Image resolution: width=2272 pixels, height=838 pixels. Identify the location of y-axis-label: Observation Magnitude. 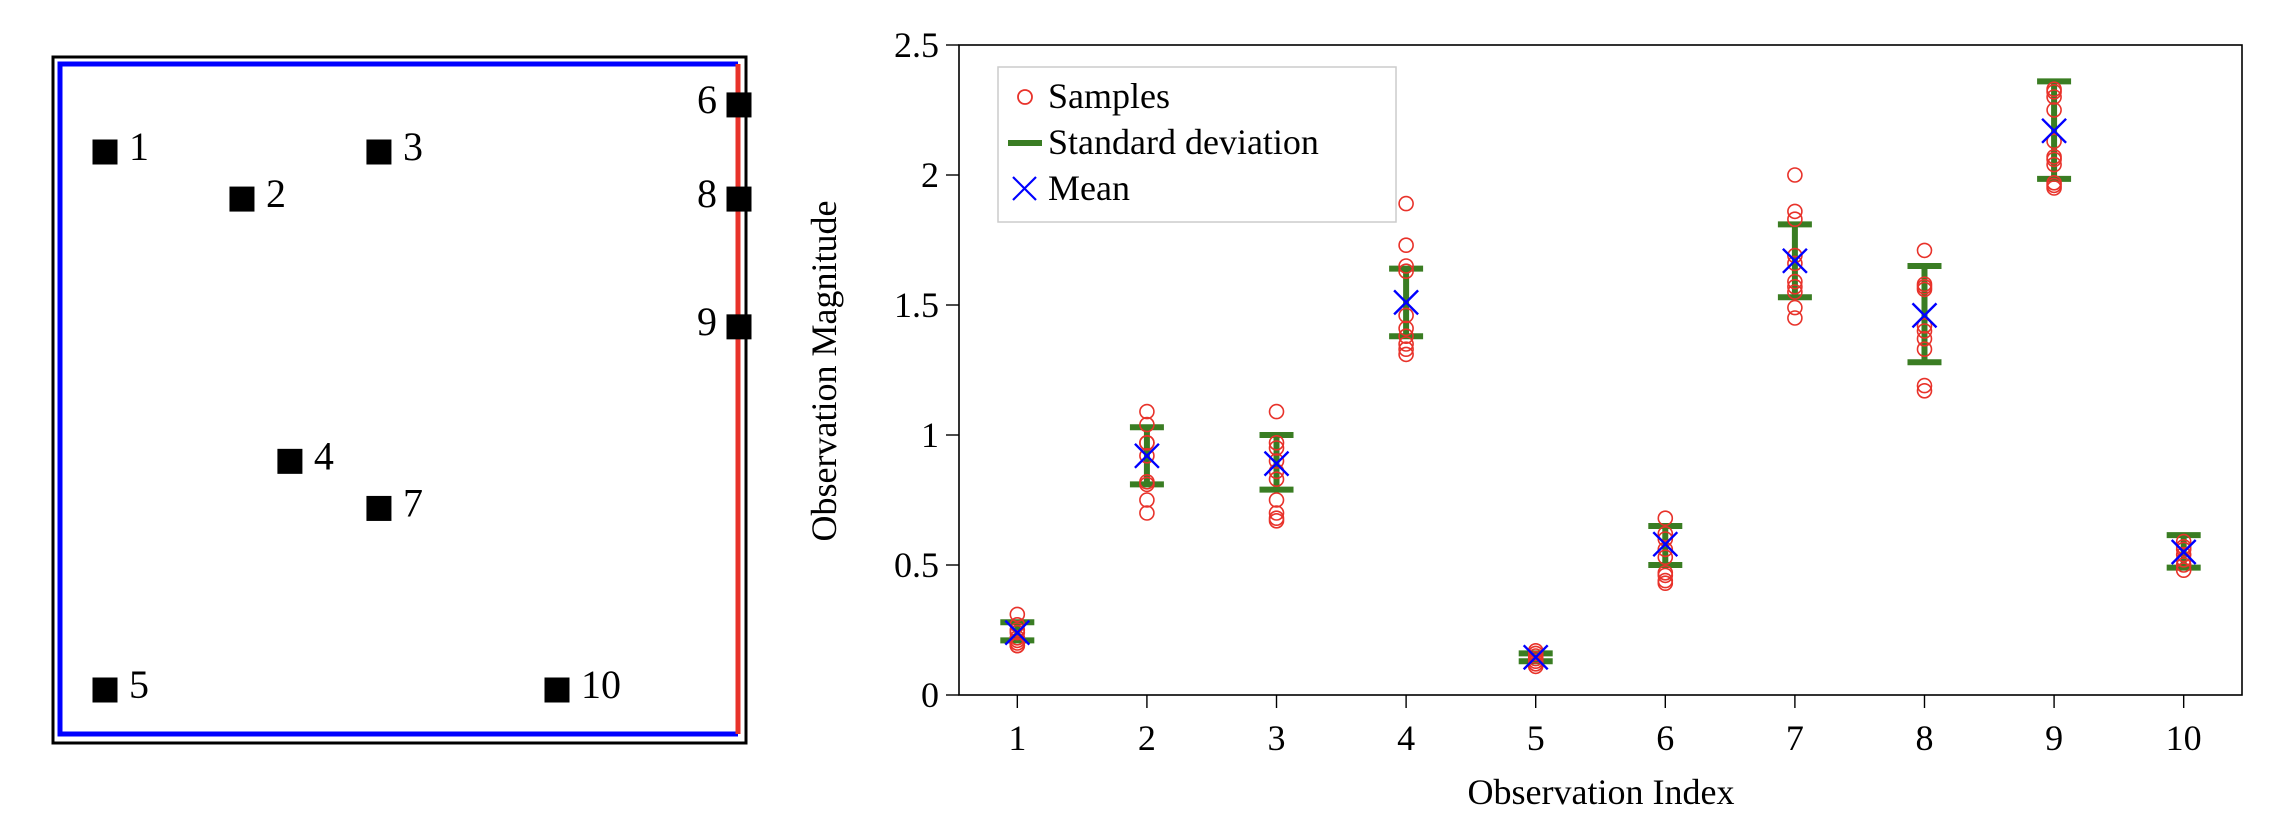
(824, 371).